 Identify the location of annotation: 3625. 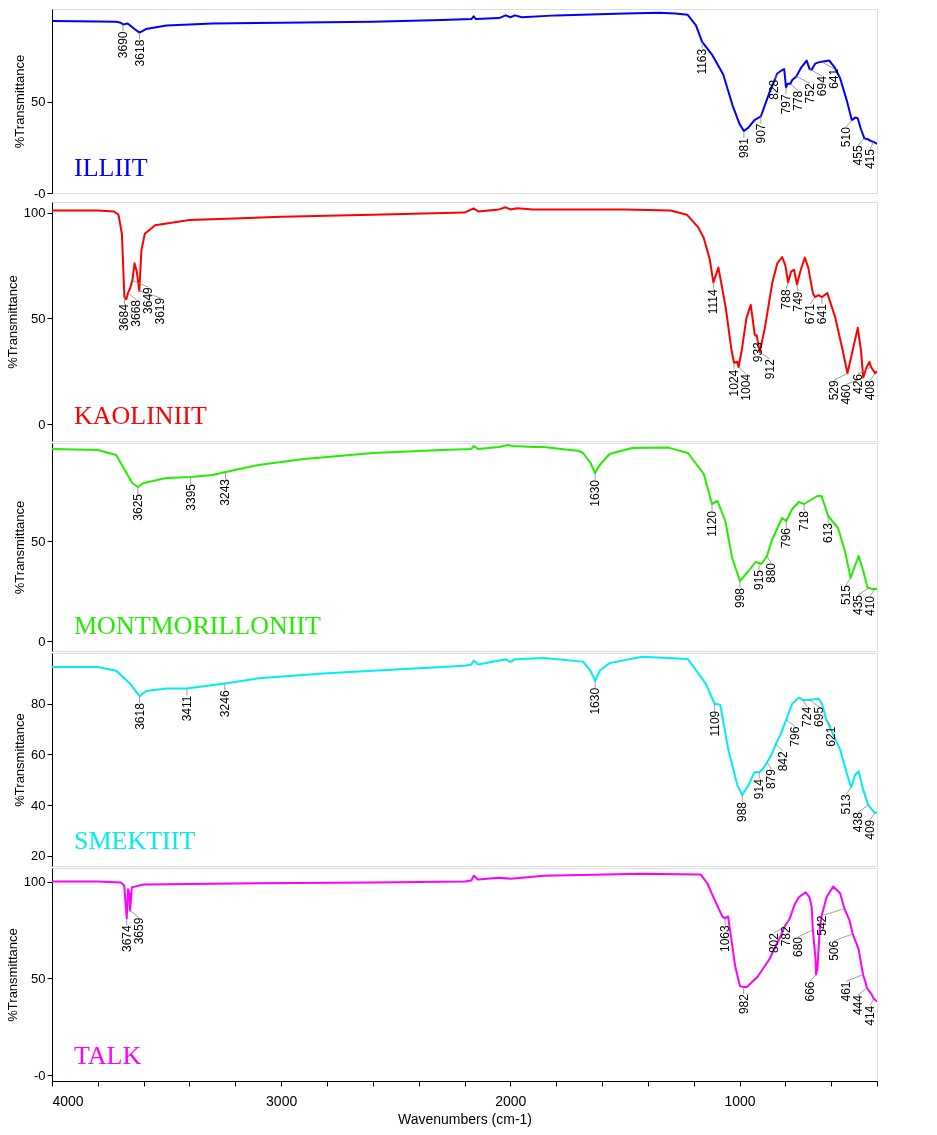
(137, 507).